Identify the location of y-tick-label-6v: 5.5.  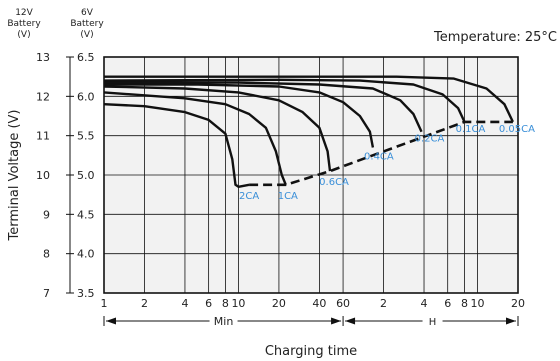
(86, 136).